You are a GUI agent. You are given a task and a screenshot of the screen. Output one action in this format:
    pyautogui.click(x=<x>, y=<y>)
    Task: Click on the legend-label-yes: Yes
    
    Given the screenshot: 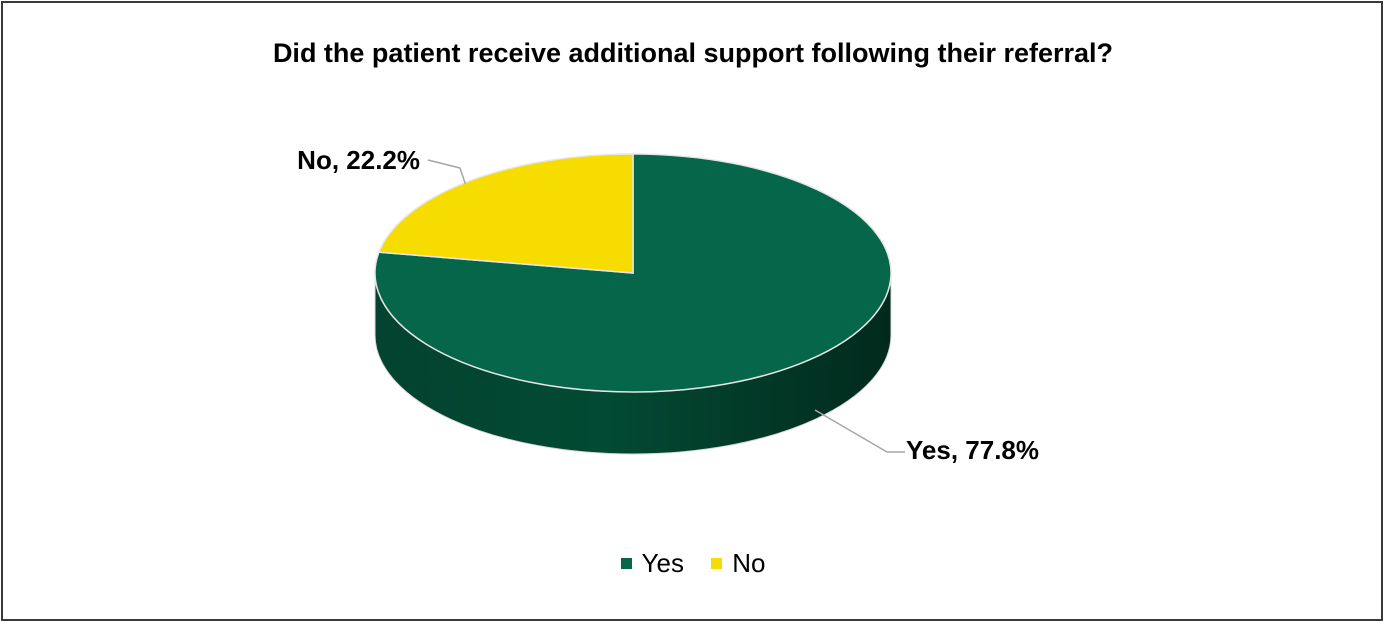 What is the action you would take?
    pyautogui.click(x=662, y=563)
    